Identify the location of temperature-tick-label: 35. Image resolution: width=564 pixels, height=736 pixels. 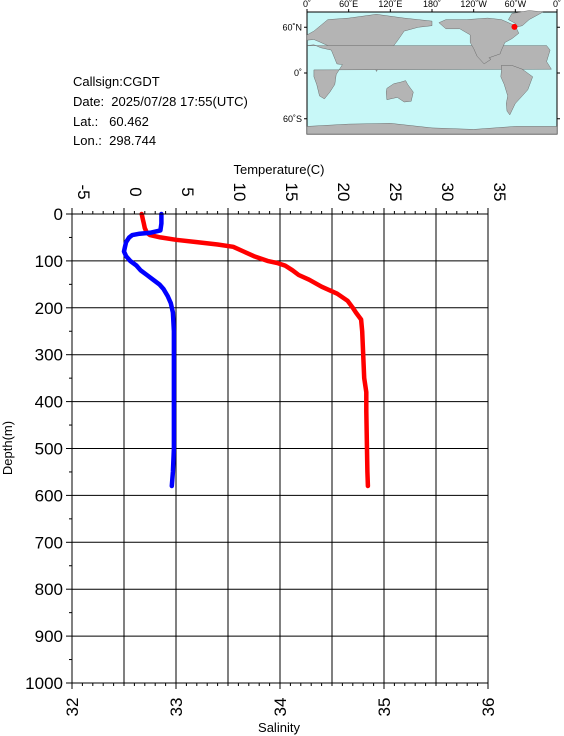
(499, 192).